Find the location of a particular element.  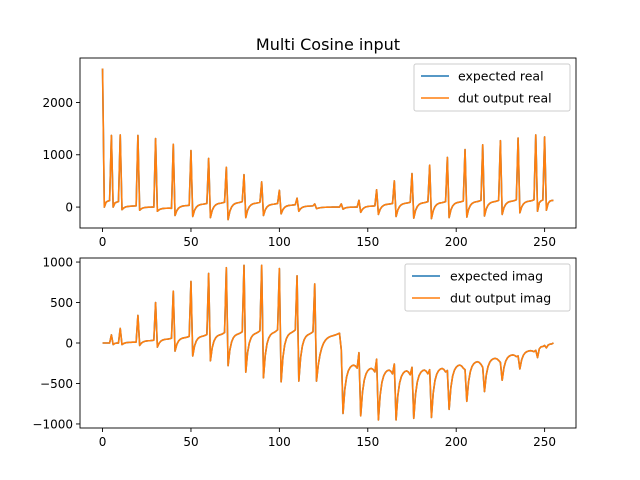

legend-label-expected-real: expected real is located at coordinates (501, 76).